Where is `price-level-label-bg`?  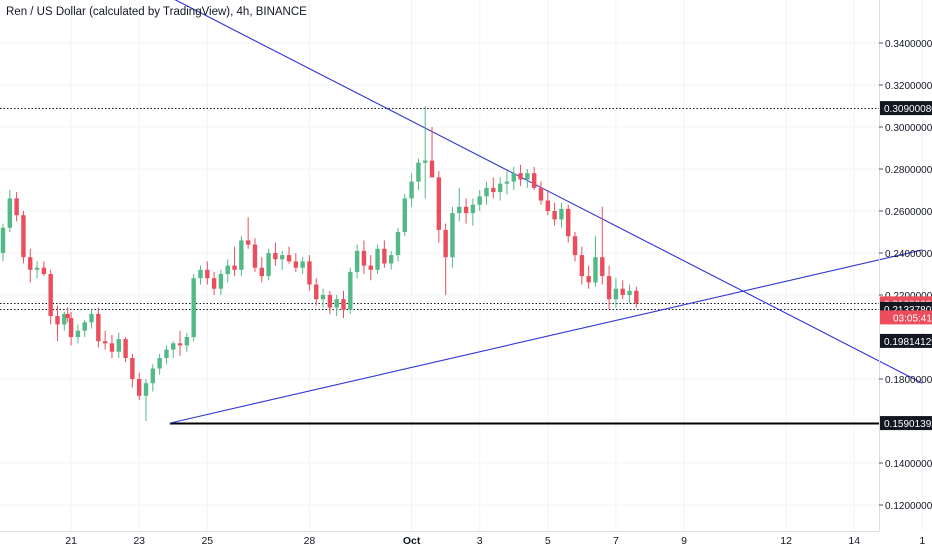 price-level-label-bg is located at coordinates (906, 423).